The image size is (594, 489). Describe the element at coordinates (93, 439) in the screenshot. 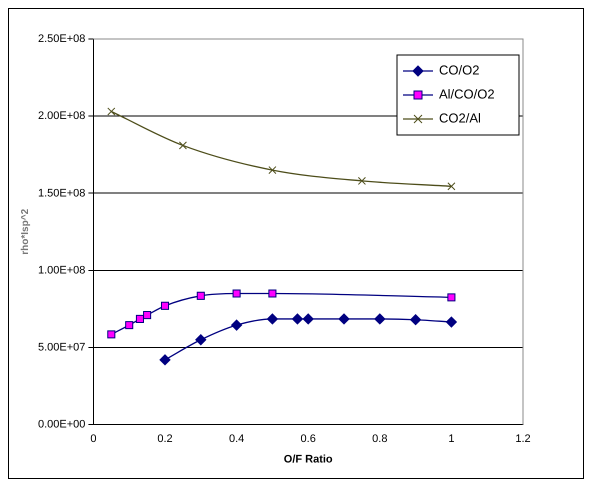

I see `x-tick-label: 0` at that location.